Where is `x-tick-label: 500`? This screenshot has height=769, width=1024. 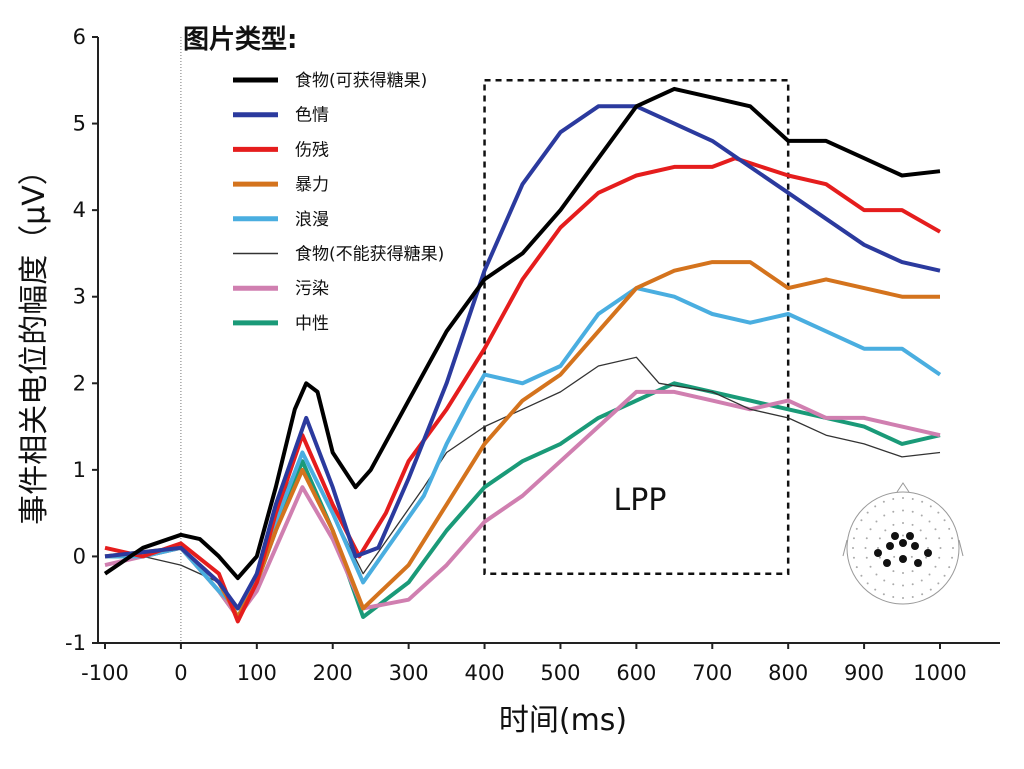 x-tick-label: 500 is located at coordinates (560, 673).